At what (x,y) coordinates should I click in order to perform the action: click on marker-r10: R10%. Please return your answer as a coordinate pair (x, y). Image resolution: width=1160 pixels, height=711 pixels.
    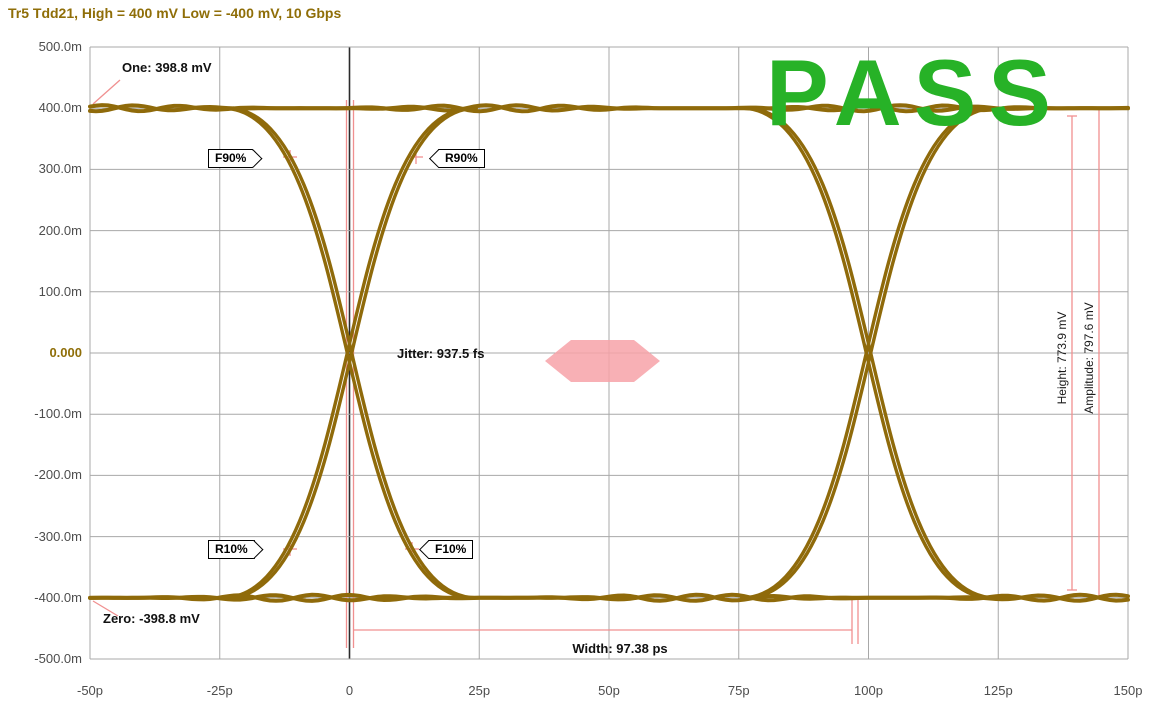
    Looking at the image, I should click on (236, 549).